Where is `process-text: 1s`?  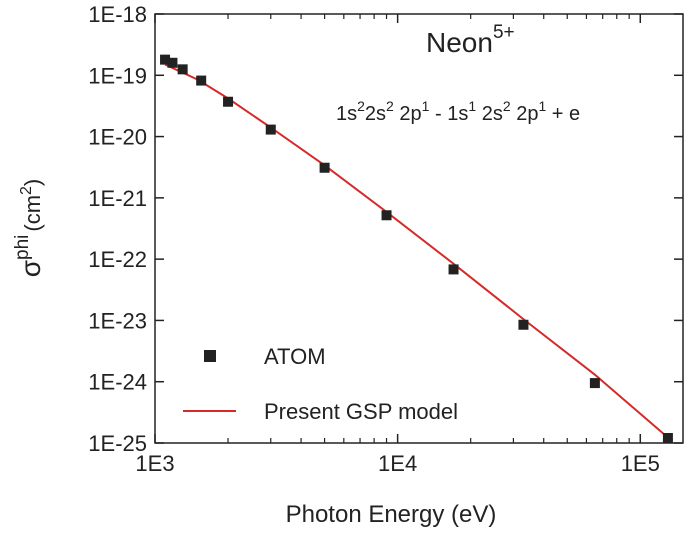 process-text: 1s is located at coordinates (346, 114).